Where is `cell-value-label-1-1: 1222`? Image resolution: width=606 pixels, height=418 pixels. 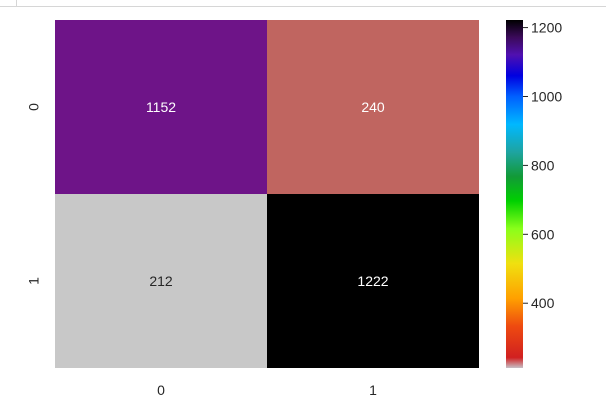
cell-value-label-1-1: 1222 is located at coordinates (372, 281).